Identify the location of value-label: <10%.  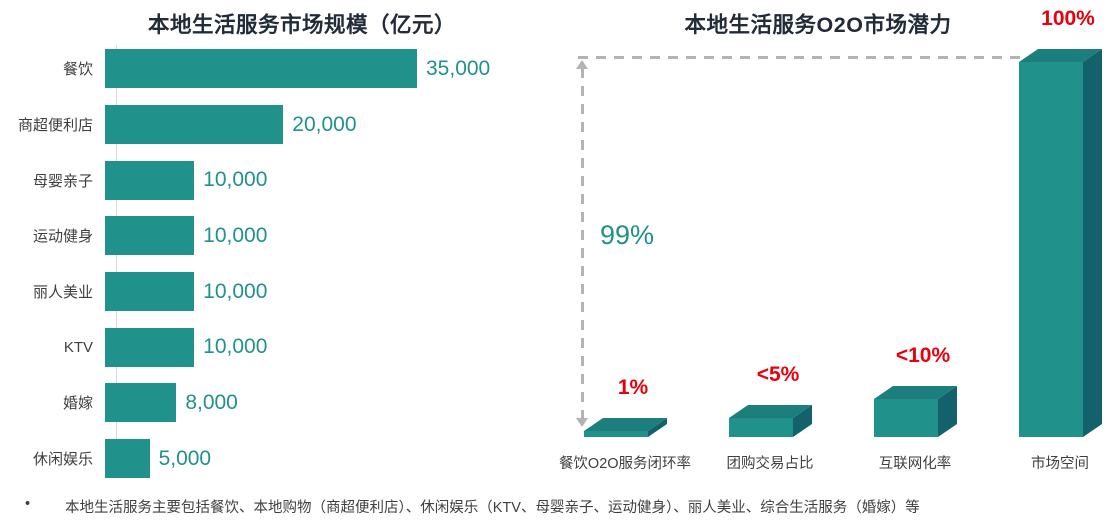
(923, 355).